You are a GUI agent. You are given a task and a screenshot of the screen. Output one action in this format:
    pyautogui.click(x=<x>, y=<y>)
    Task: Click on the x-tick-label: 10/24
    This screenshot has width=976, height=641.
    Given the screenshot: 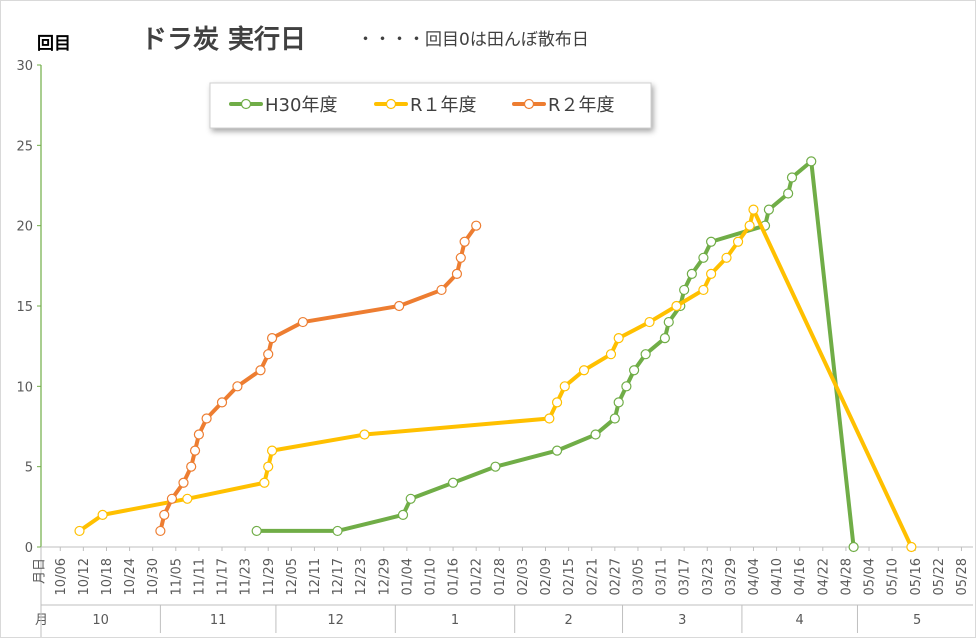 What is the action you would take?
    pyautogui.click(x=130, y=576)
    